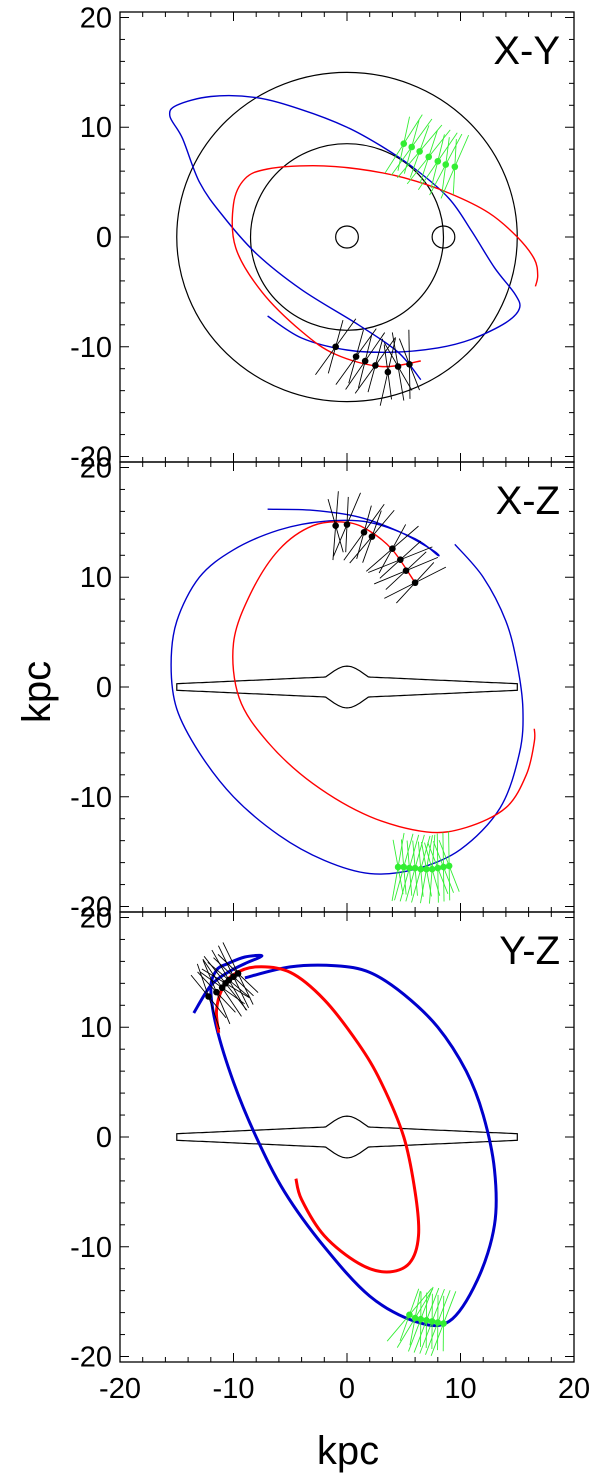 The image size is (599, 1477). I want to click on x-tick-label: -10, so click(234, 1389).